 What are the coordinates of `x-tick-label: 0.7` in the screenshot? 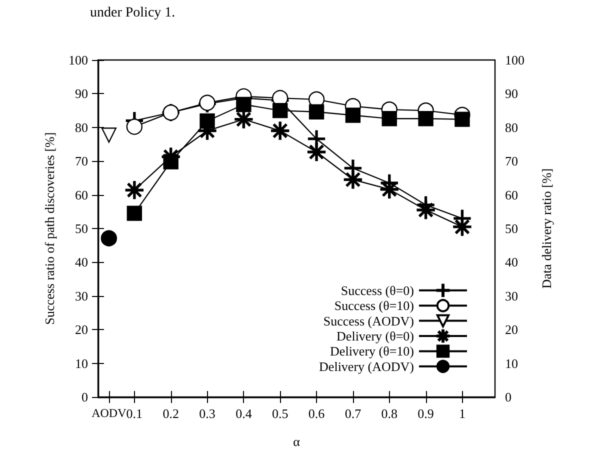 It's located at (353, 413).